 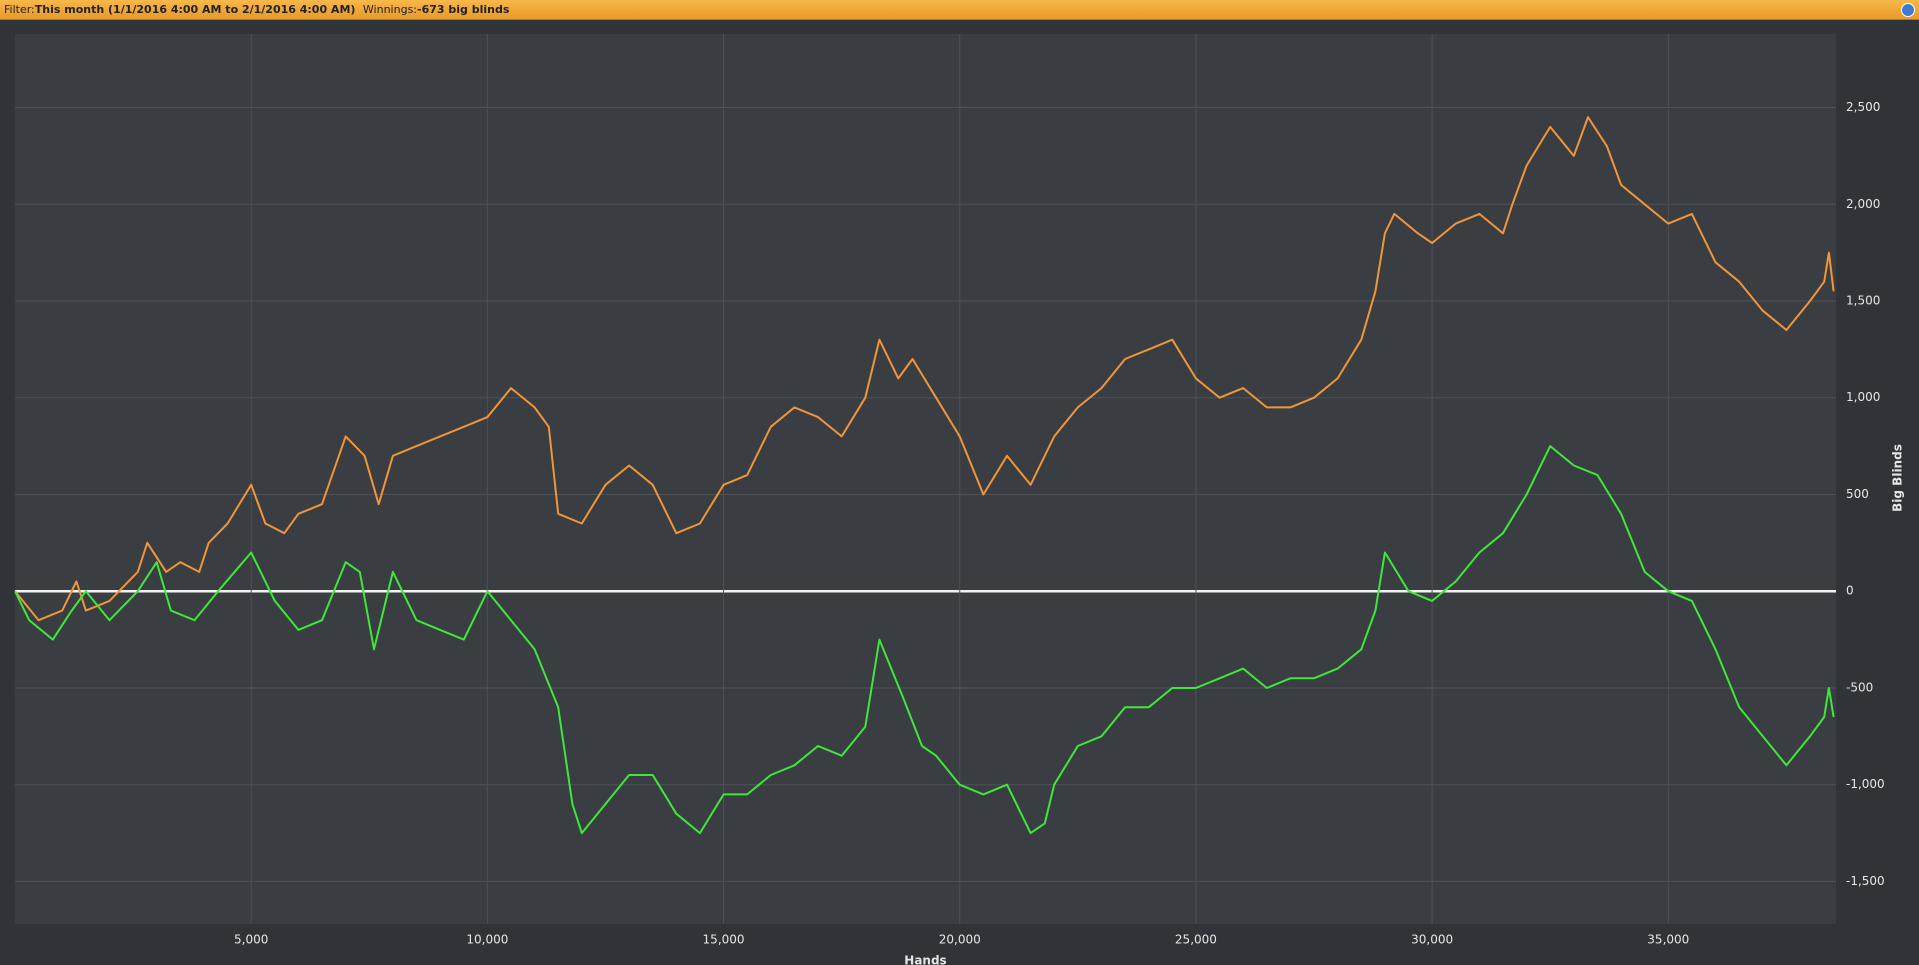 I want to click on x-tick-label: 35,000, so click(x=1668, y=940).